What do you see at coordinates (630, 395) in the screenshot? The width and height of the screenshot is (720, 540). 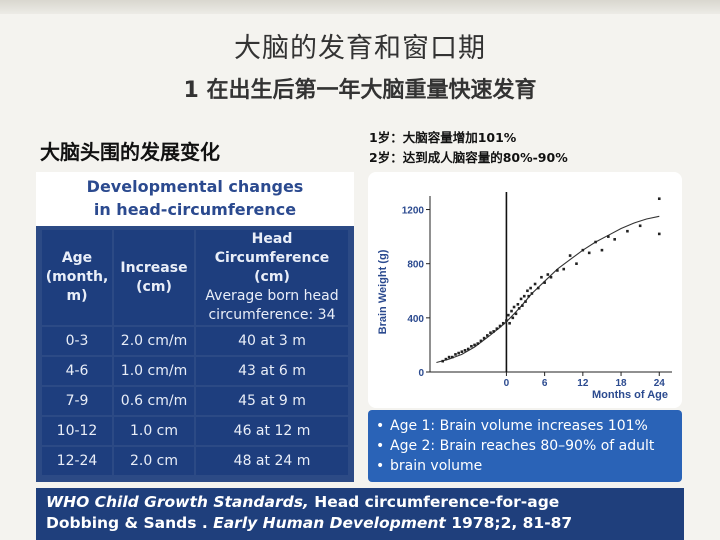 I see `x-axis-label: Months of Age` at bounding box center [630, 395].